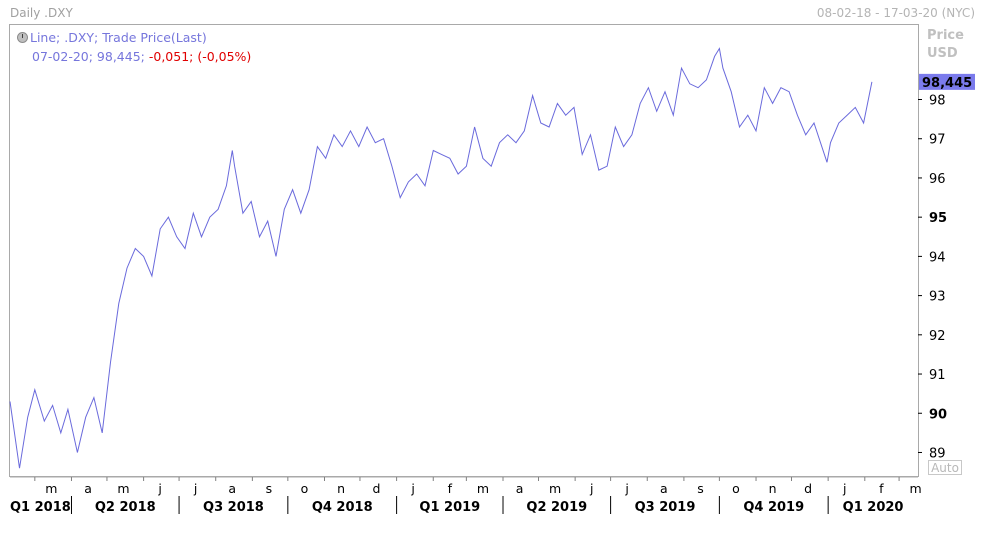 The image size is (981, 539). What do you see at coordinates (773, 507) in the screenshot?
I see `x-quarter-label: Q4 2019` at bounding box center [773, 507].